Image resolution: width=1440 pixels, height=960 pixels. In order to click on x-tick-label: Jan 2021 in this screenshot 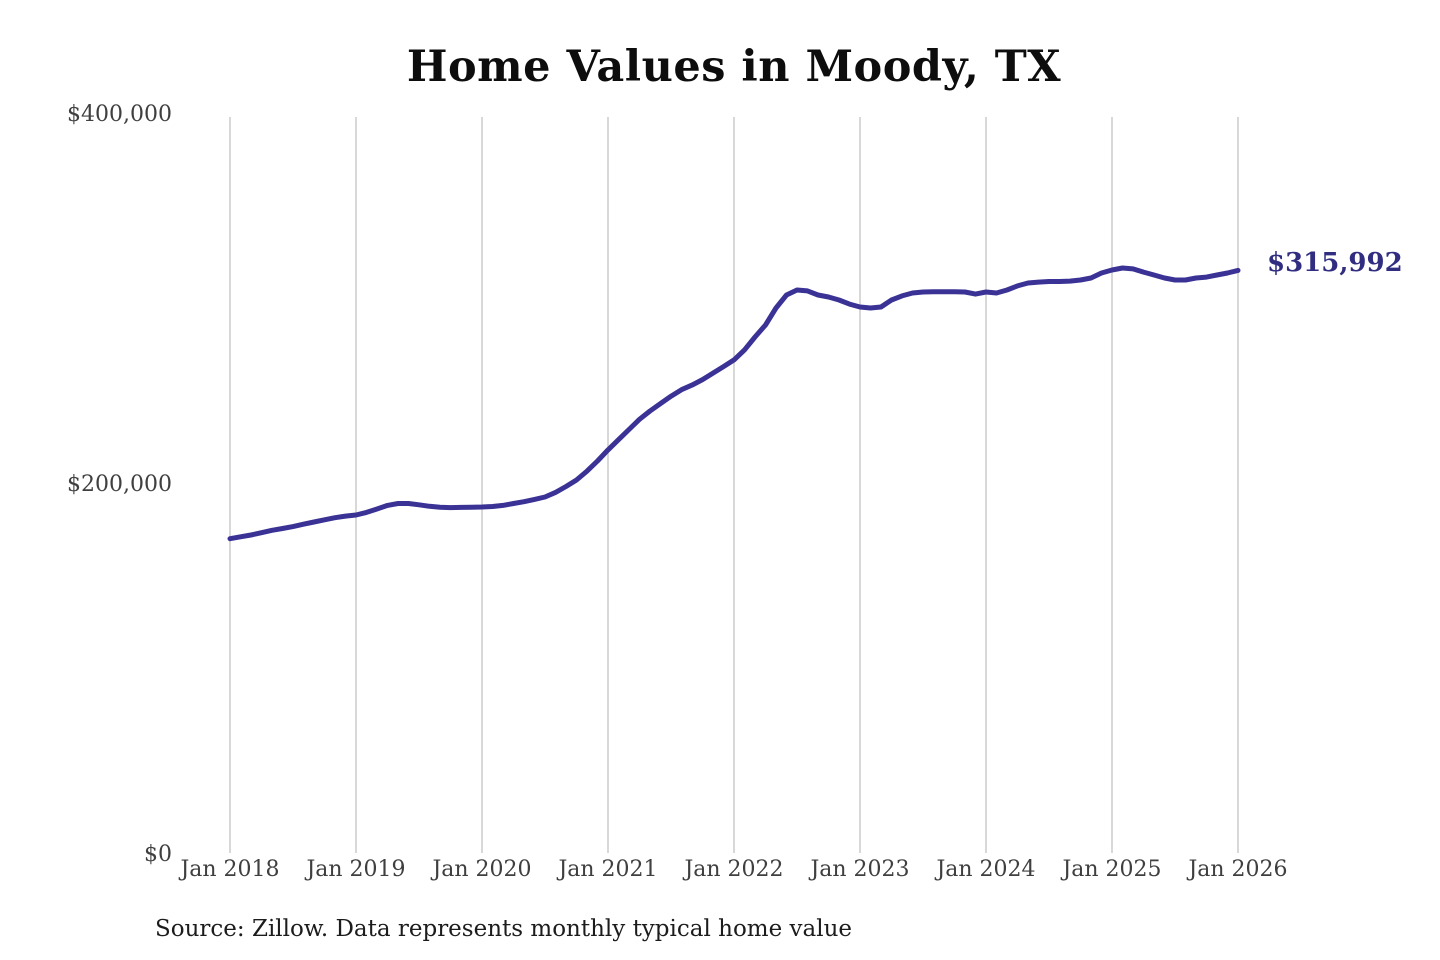, I will do `click(608, 869)`.